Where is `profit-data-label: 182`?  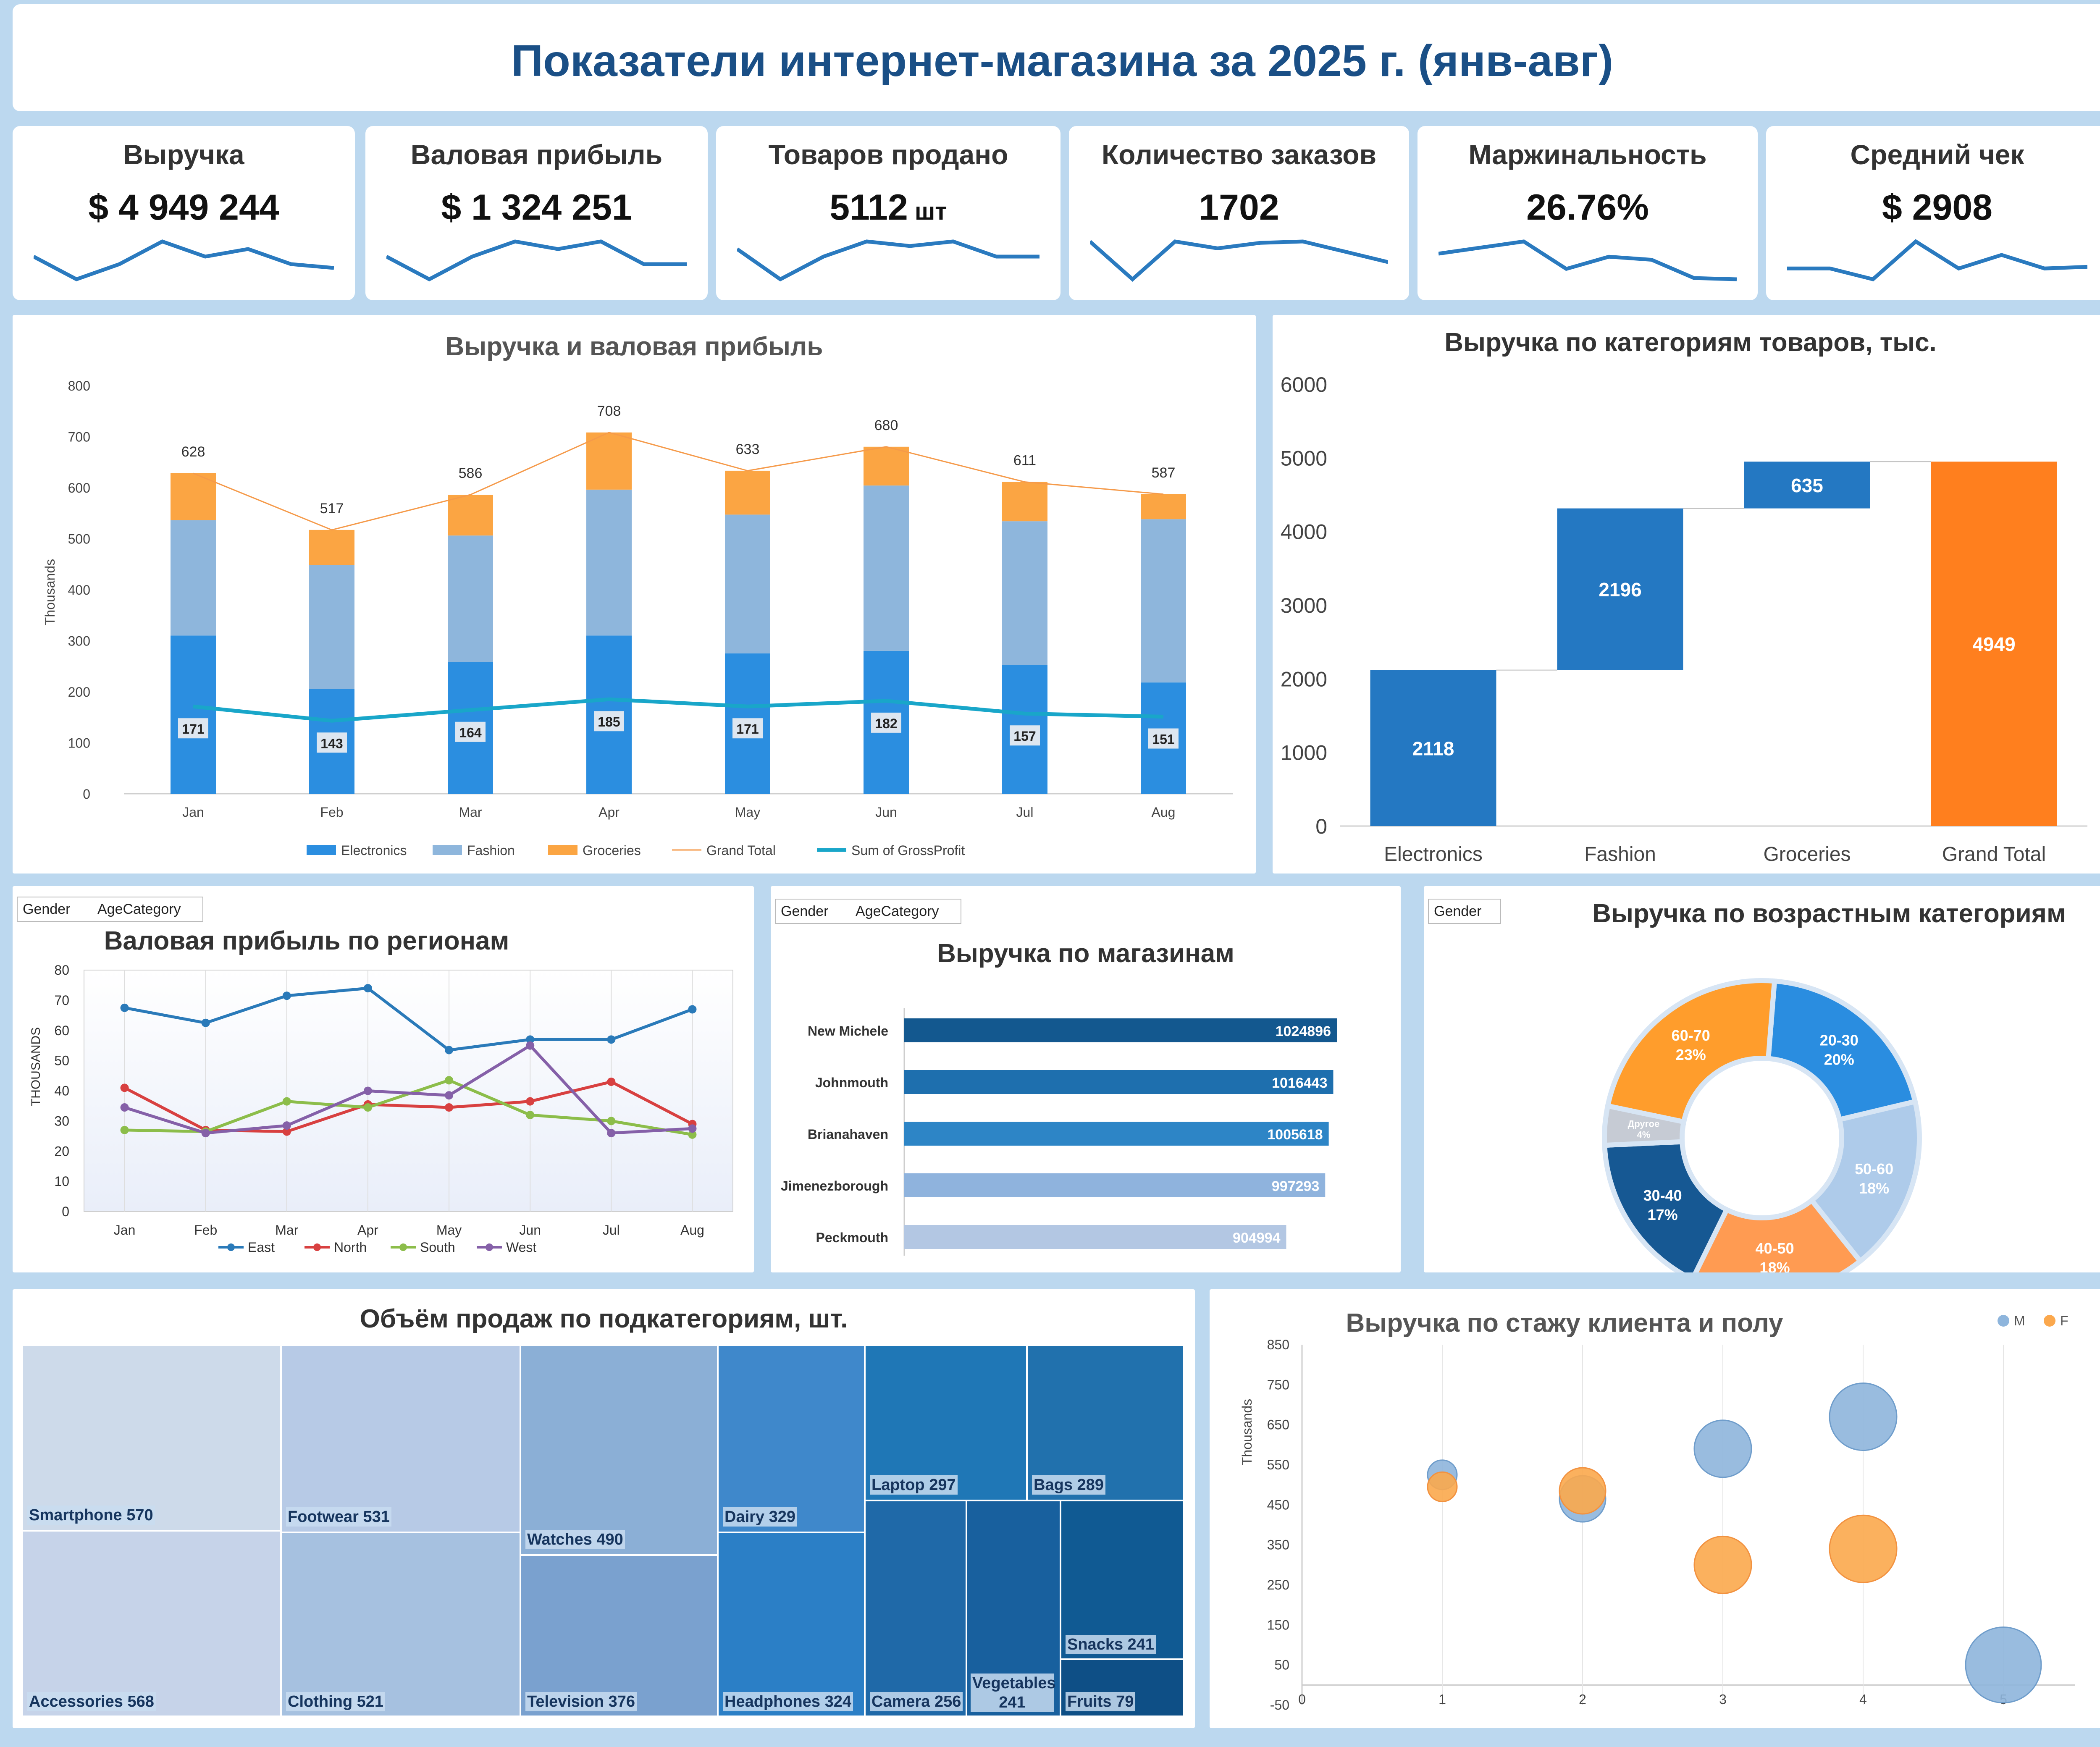 profit-data-label: 182 is located at coordinates (886, 723).